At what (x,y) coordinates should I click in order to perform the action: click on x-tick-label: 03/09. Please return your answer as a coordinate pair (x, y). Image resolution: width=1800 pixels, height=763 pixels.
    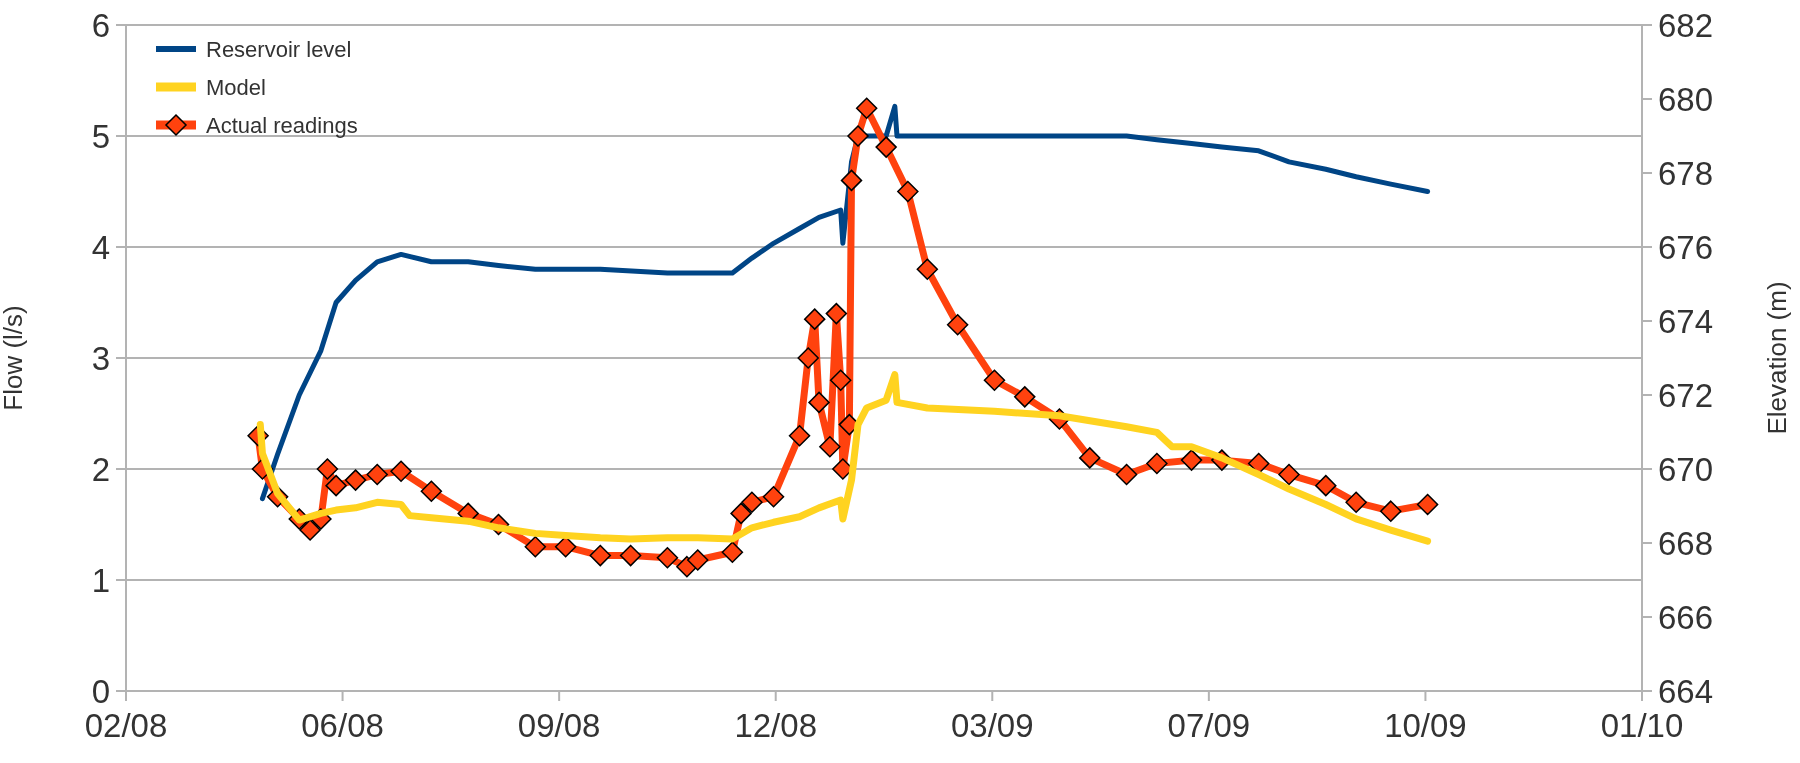
    Looking at the image, I should click on (992, 725).